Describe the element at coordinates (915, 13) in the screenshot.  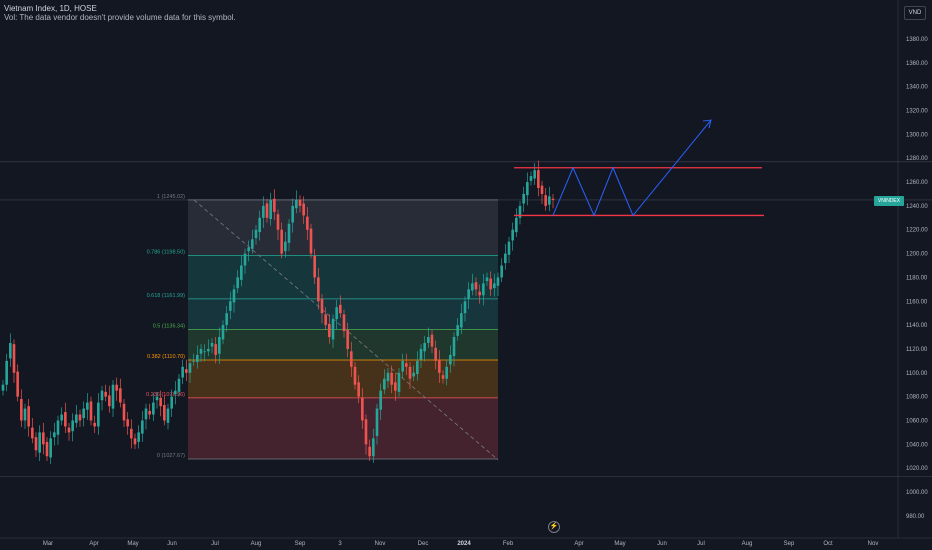
I see `currency-badge: VND` at that location.